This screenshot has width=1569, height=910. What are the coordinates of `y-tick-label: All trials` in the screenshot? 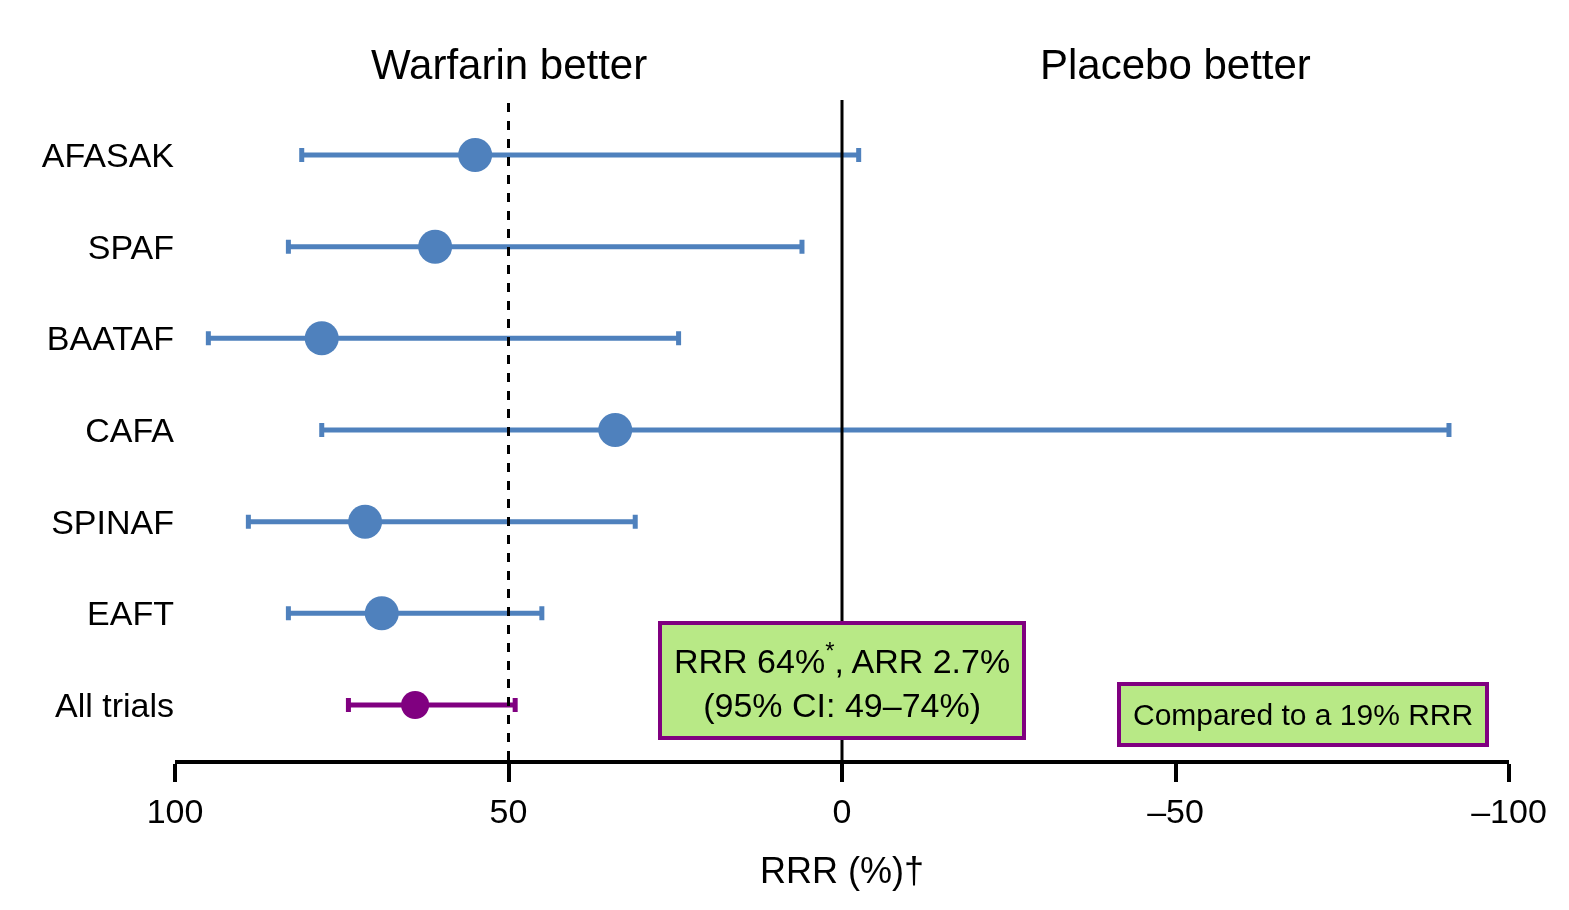 It's located at (114, 704).